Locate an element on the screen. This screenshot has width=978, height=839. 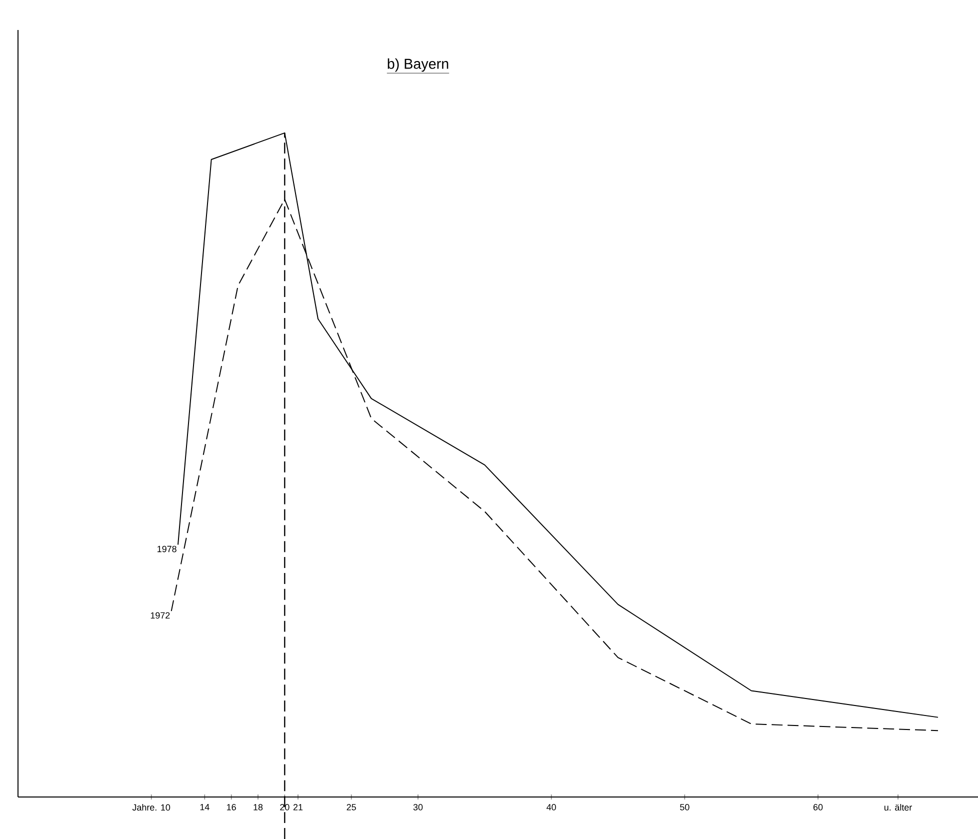
x-tick-label: 30 is located at coordinates (418, 807).